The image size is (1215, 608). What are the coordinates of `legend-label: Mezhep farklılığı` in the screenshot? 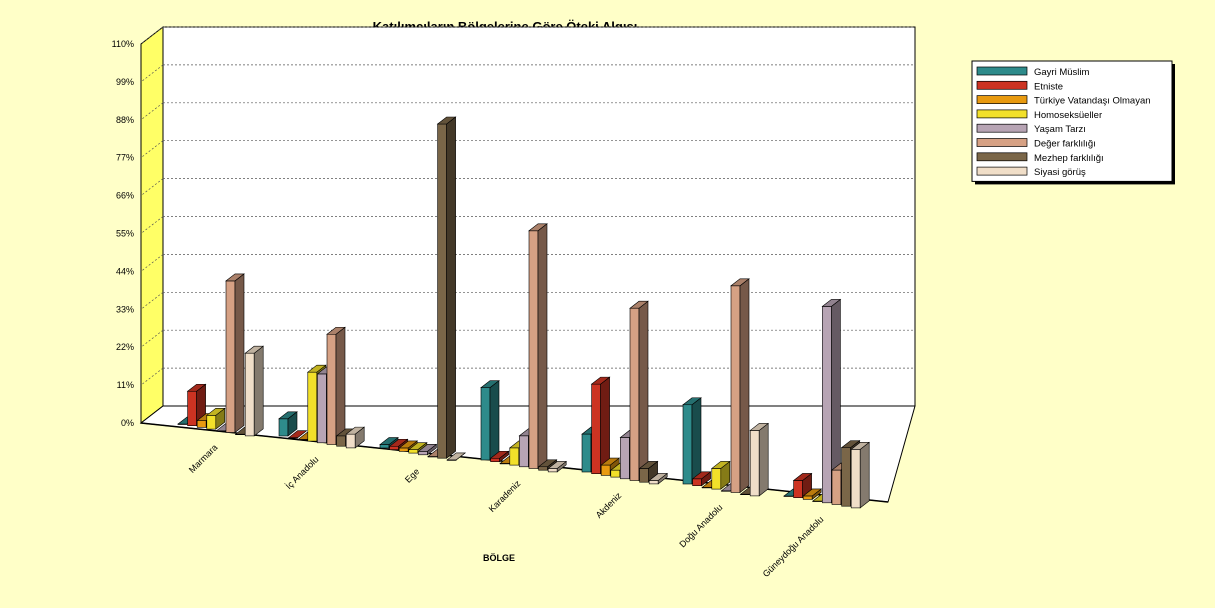 It's located at (1069, 158).